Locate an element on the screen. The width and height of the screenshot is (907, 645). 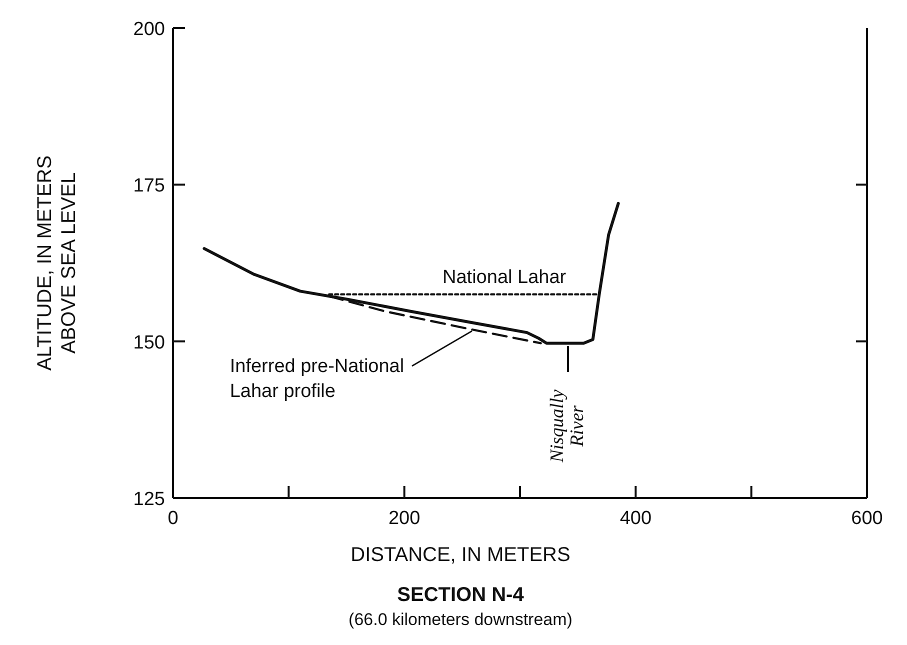
y-tick-label: 125 is located at coordinates (149, 499).